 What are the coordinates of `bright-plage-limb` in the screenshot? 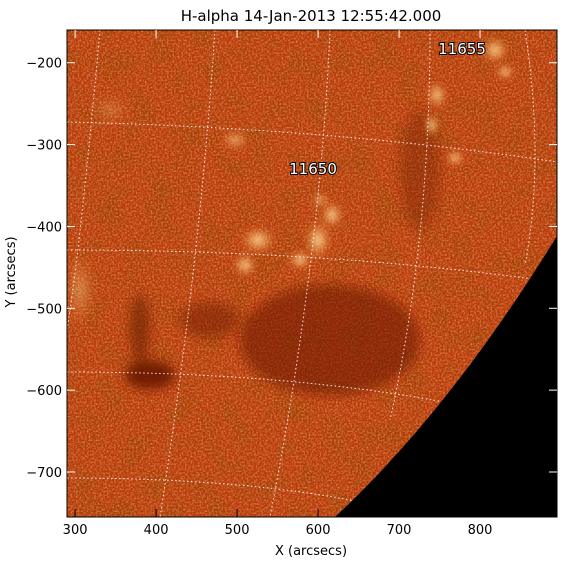 It's located at (98, 213).